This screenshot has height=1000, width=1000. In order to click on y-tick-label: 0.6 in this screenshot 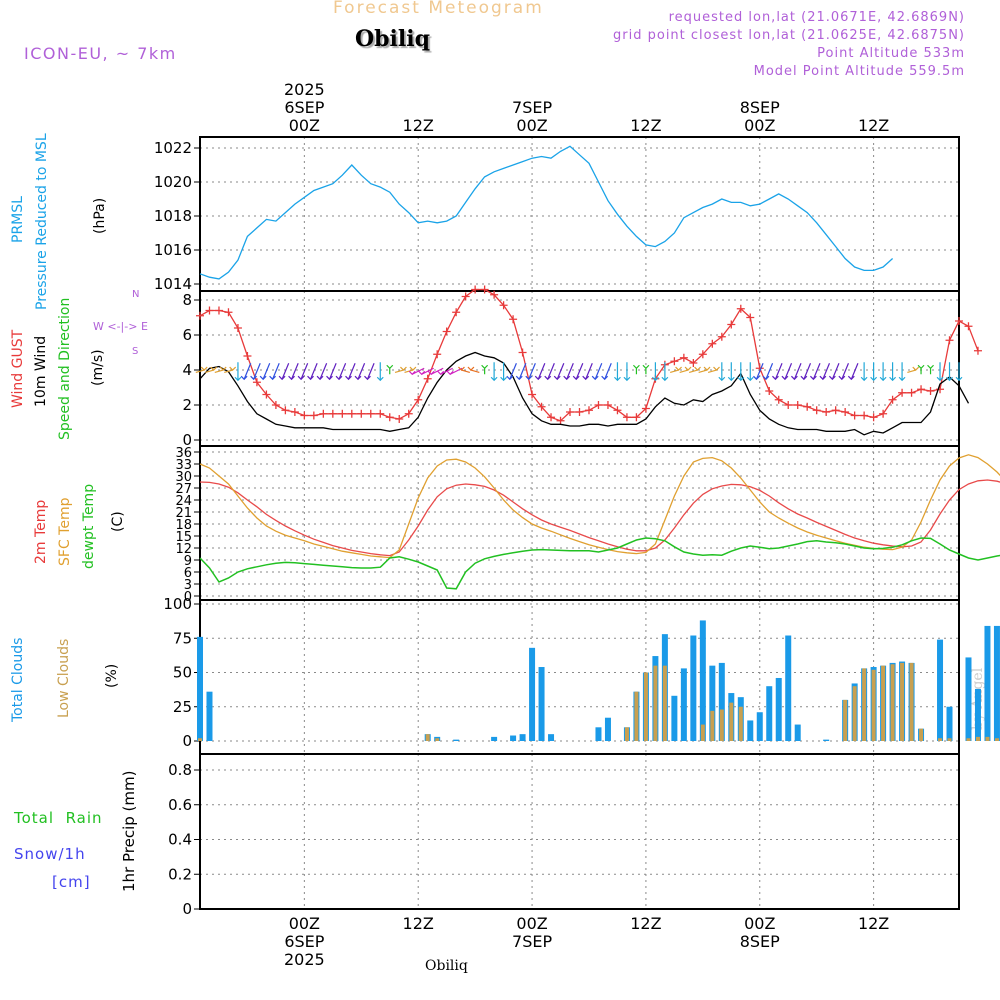, I will do `click(180, 805)`.